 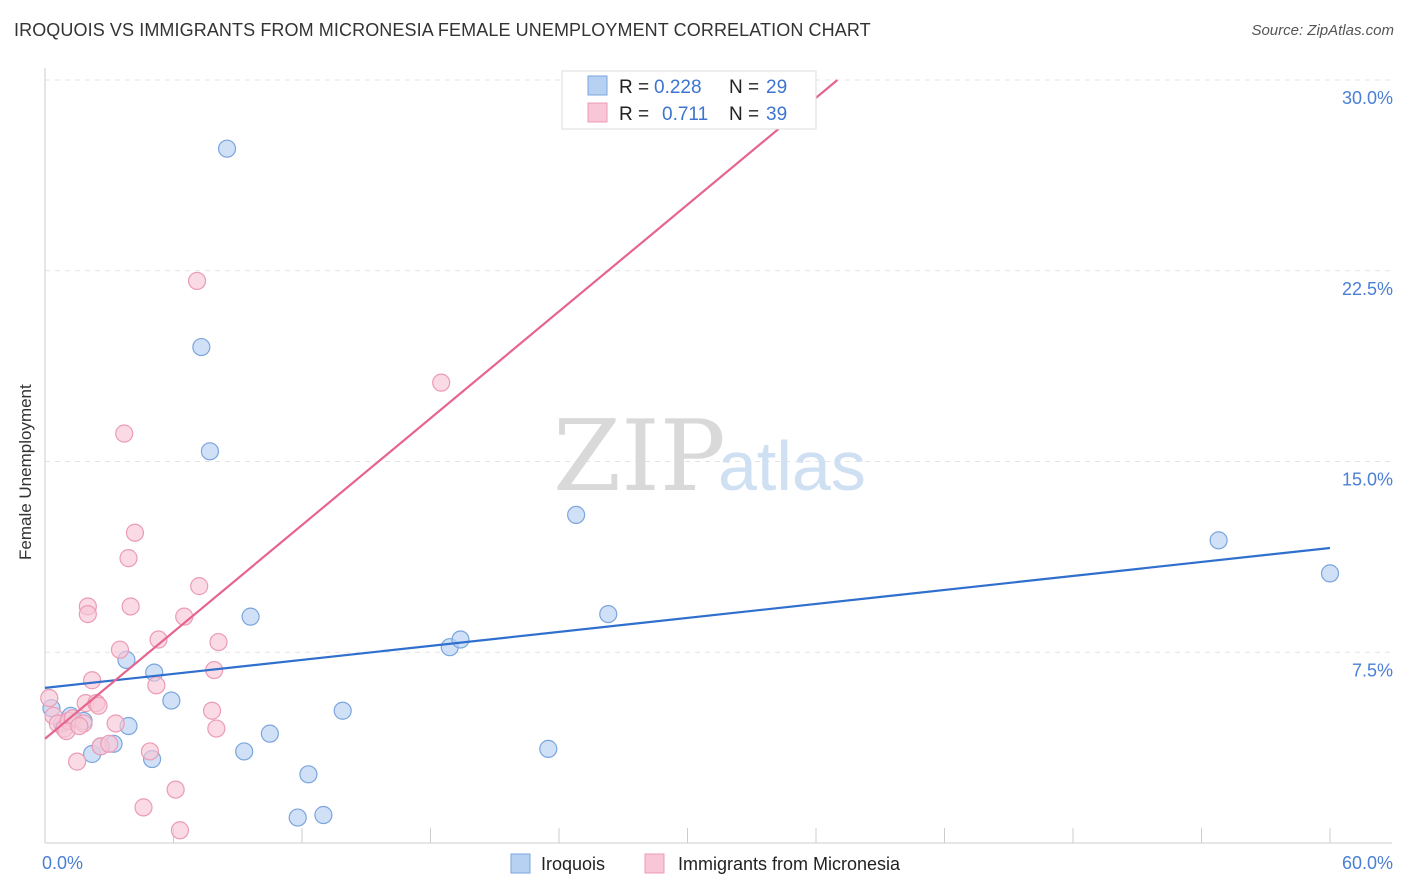 I want to click on x-tick-label: 60.0%, so click(x=1367, y=863).